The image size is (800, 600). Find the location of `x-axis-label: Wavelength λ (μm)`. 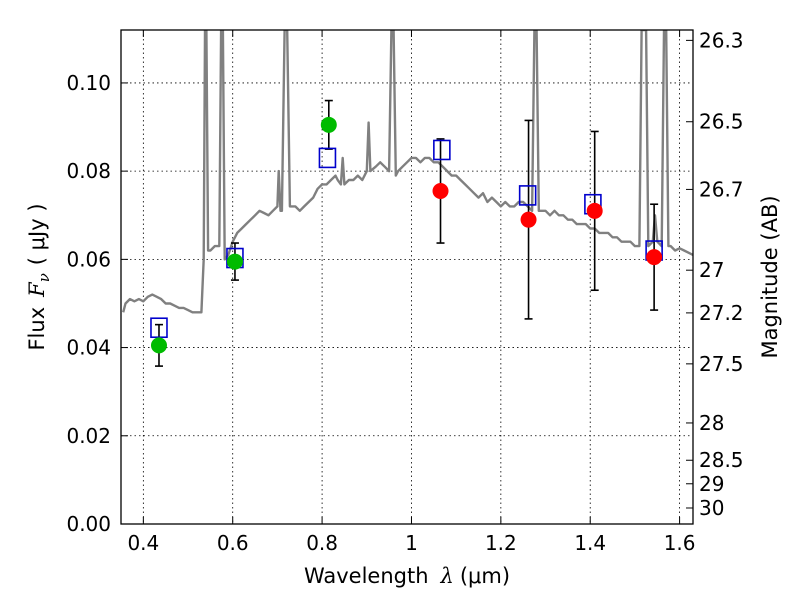

x-axis-label: Wavelength λ (μm) is located at coordinates (407, 576).